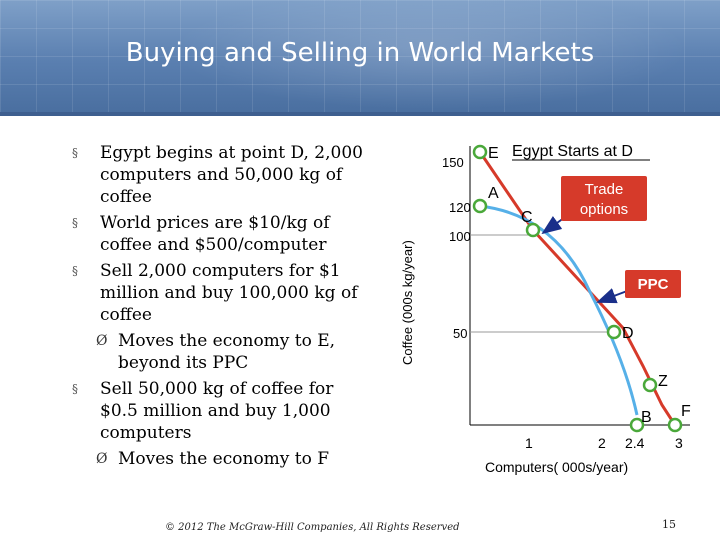 The image size is (720, 540). What do you see at coordinates (453, 162) in the screenshot?
I see `y-tick-label: 150` at bounding box center [453, 162].